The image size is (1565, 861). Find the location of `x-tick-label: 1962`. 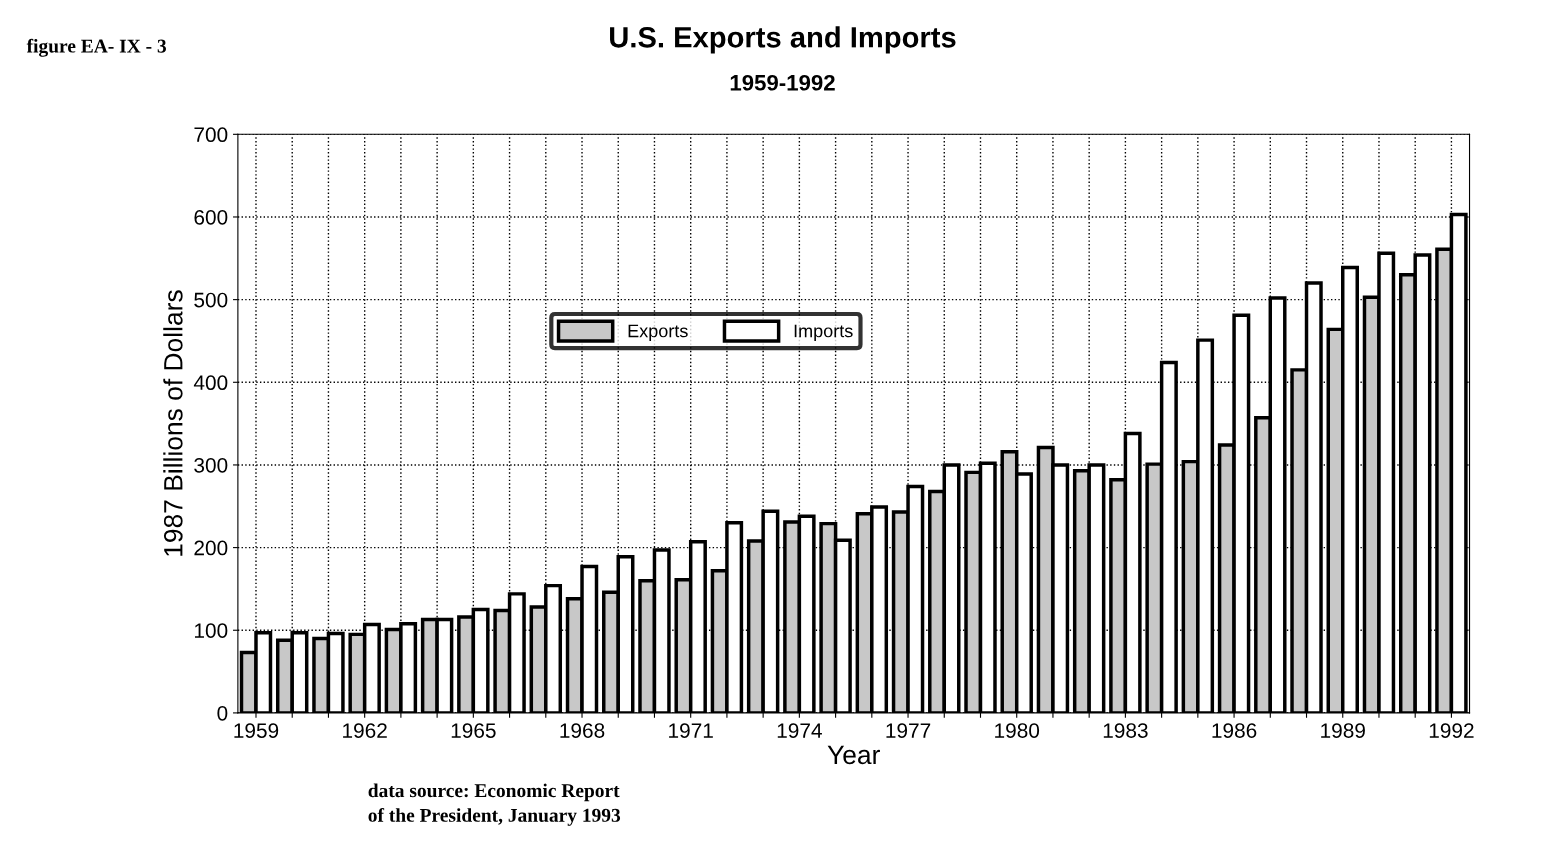

x-tick-label: 1962 is located at coordinates (365, 730).